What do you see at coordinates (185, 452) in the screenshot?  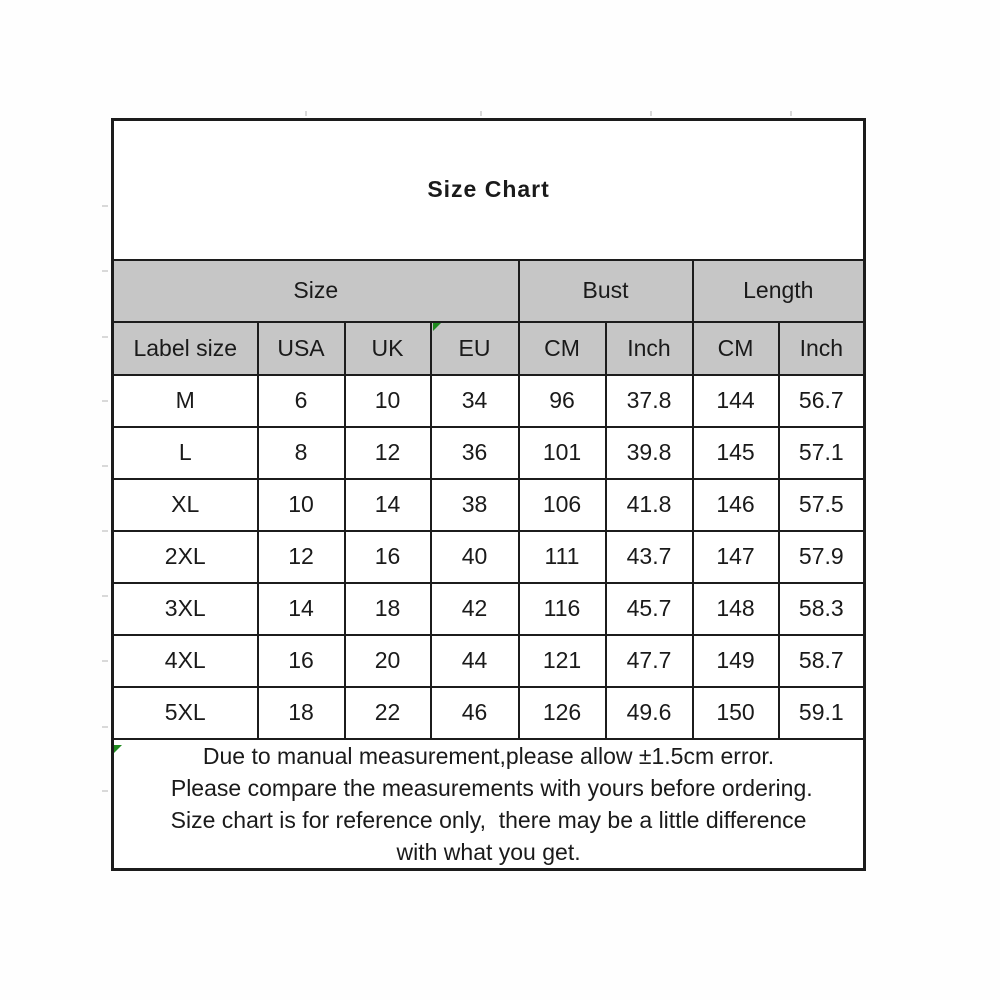 I see `label-size-cell: L` at bounding box center [185, 452].